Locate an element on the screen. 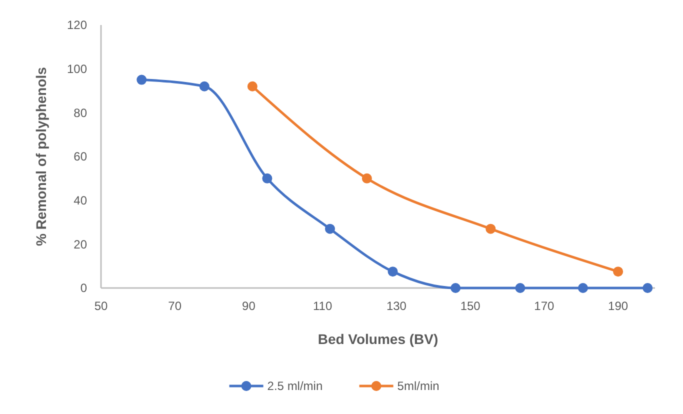 Image resolution: width=683 pixels, height=414 pixels. y-tick-label: 0 is located at coordinates (84, 288).